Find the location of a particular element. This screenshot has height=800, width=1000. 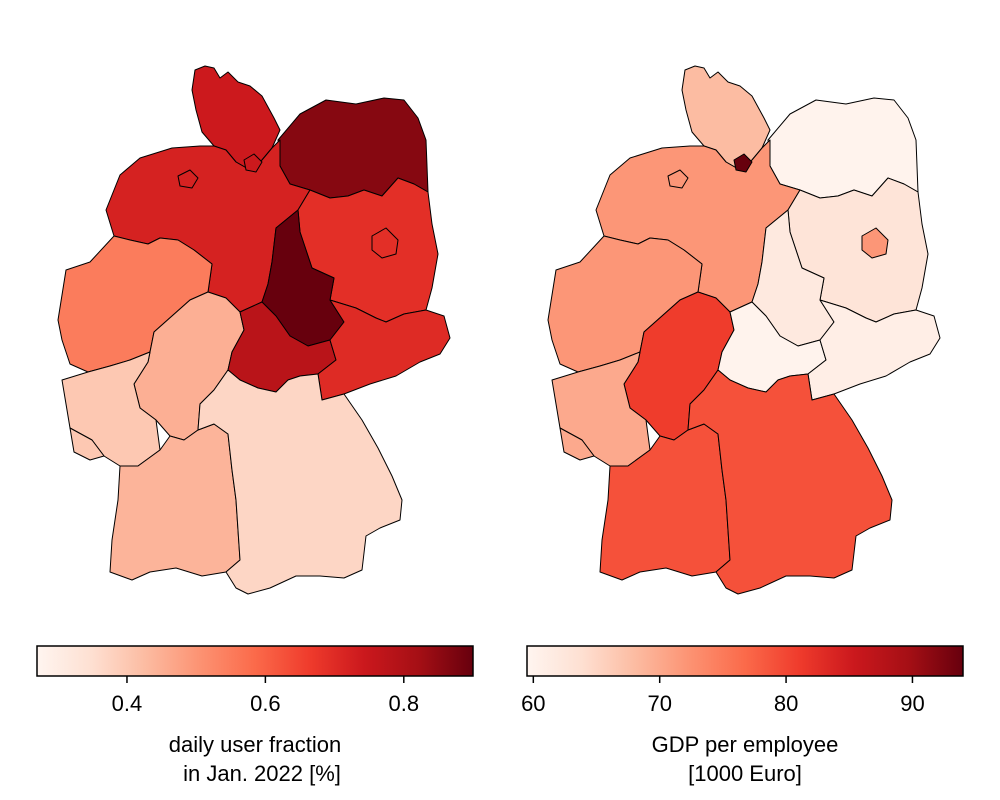

colorbar-left-ticks: 0.4 0.6 0.8 is located at coordinates (265, 696).